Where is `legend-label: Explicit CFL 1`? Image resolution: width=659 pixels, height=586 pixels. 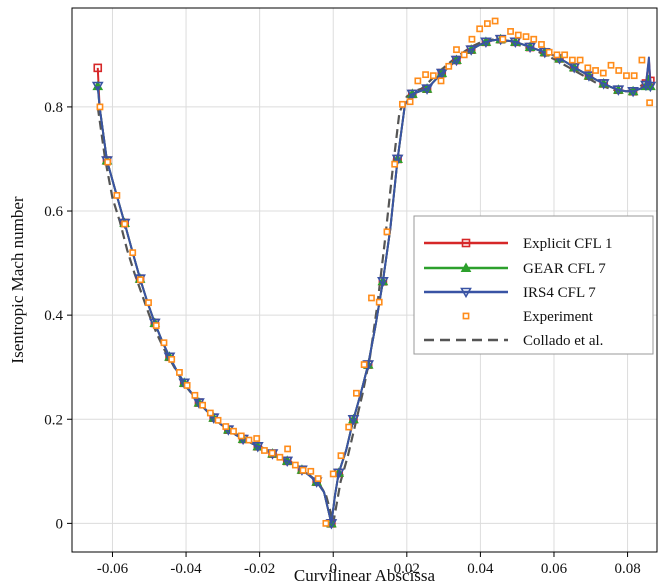
legend-label: Explicit CFL 1 is located at coordinates (567, 244).